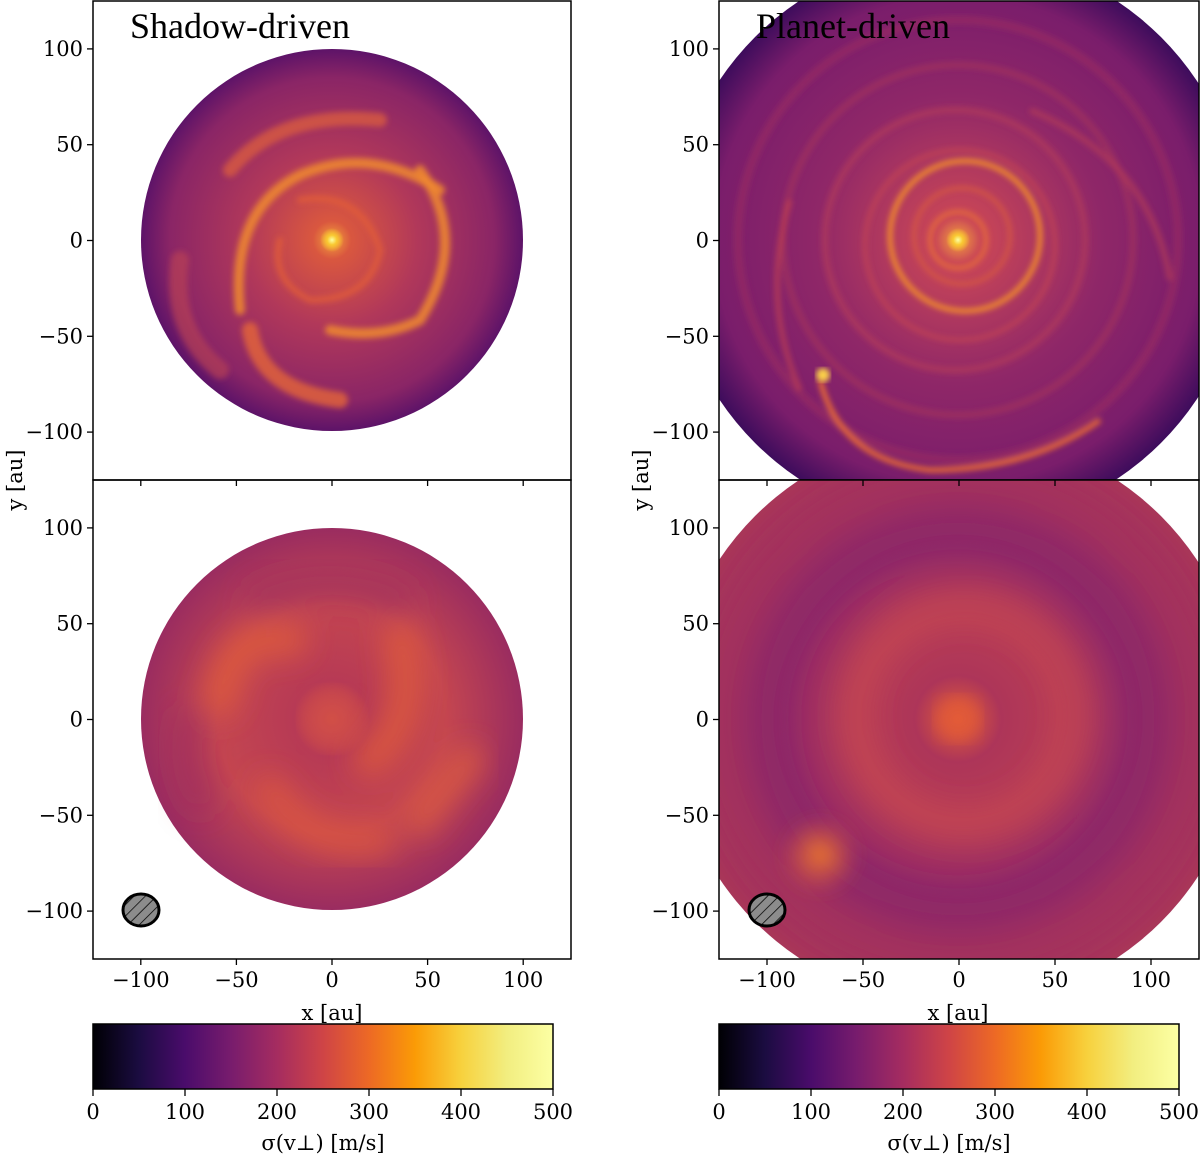 The height and width of the screenshot is (1159, 1200). What do you see at coordinates (322, 728) in the screenshot?
I see `panel-shadow-bottom` at bounding box center [322, 728].